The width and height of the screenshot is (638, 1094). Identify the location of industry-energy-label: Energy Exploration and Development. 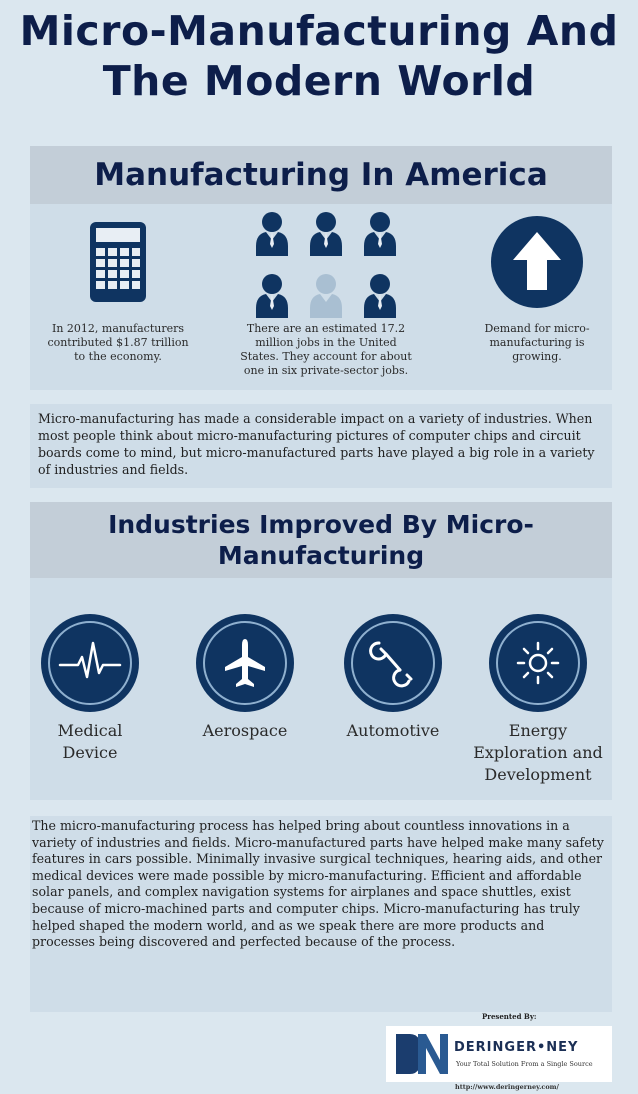
(538, 752).